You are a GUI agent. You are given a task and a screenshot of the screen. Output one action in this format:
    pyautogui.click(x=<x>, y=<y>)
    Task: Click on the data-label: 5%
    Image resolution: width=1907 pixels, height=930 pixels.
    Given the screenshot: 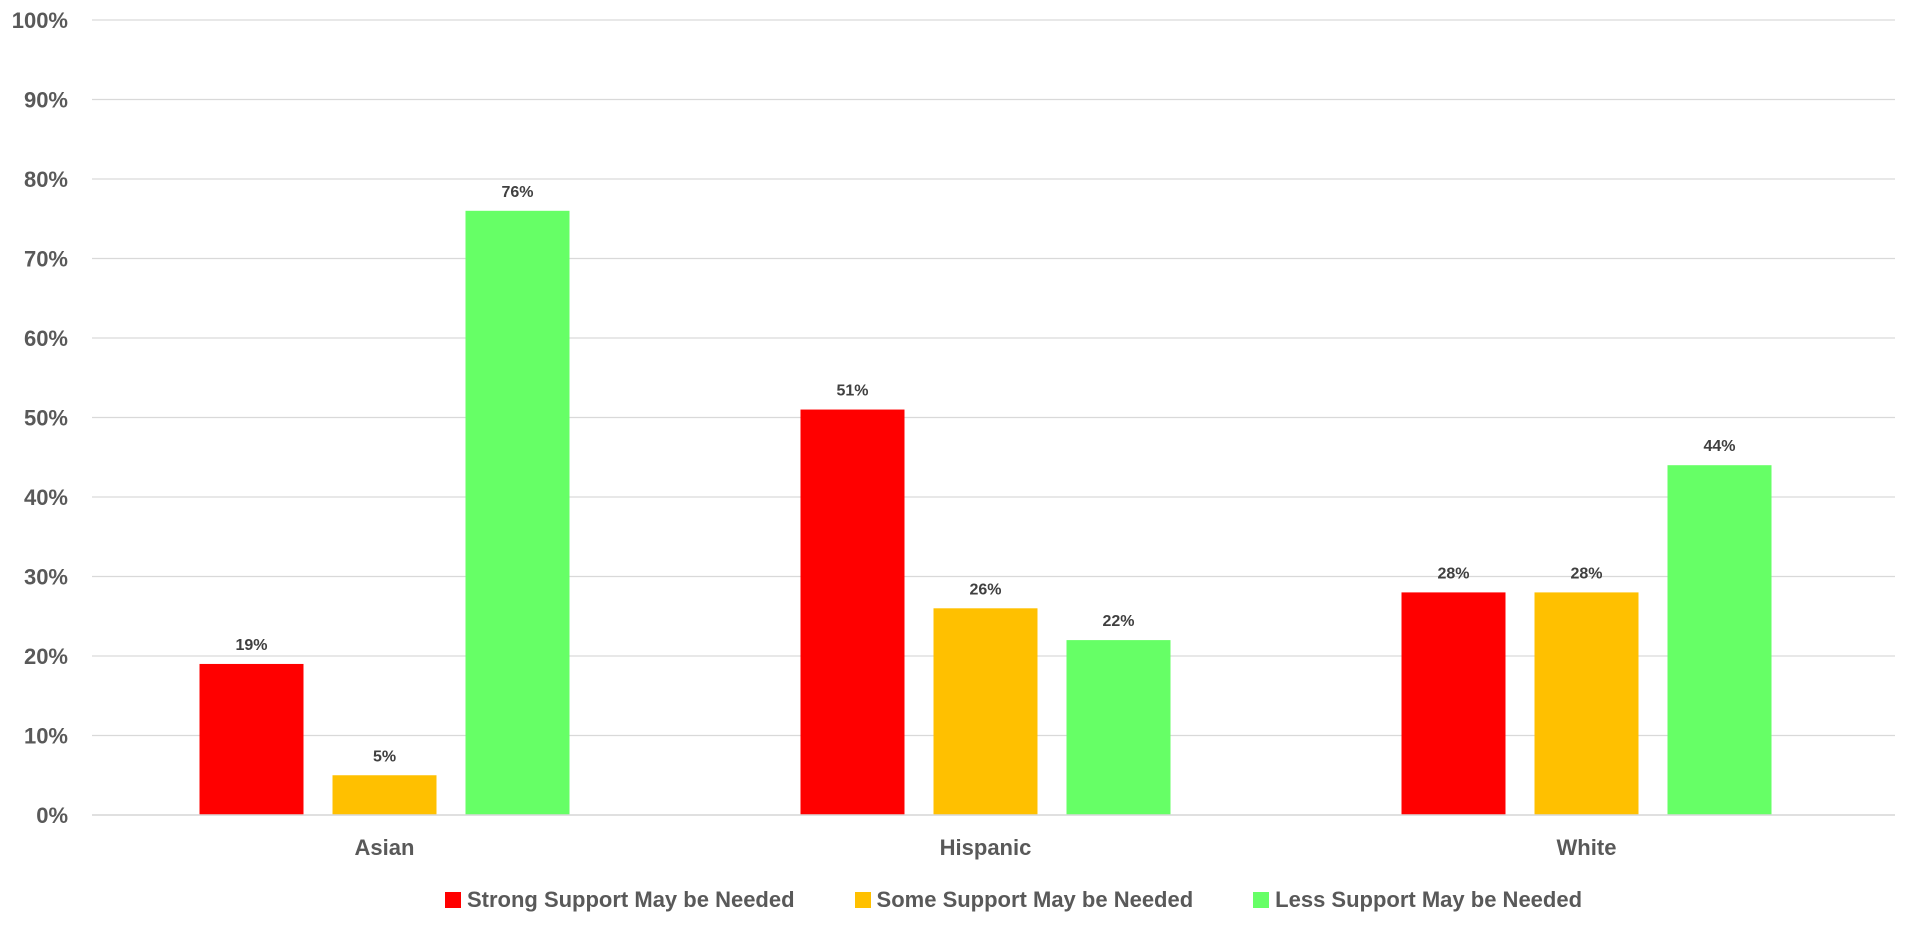 What is the action you would take?
    pyautogui.click(x=384, y=756)
    